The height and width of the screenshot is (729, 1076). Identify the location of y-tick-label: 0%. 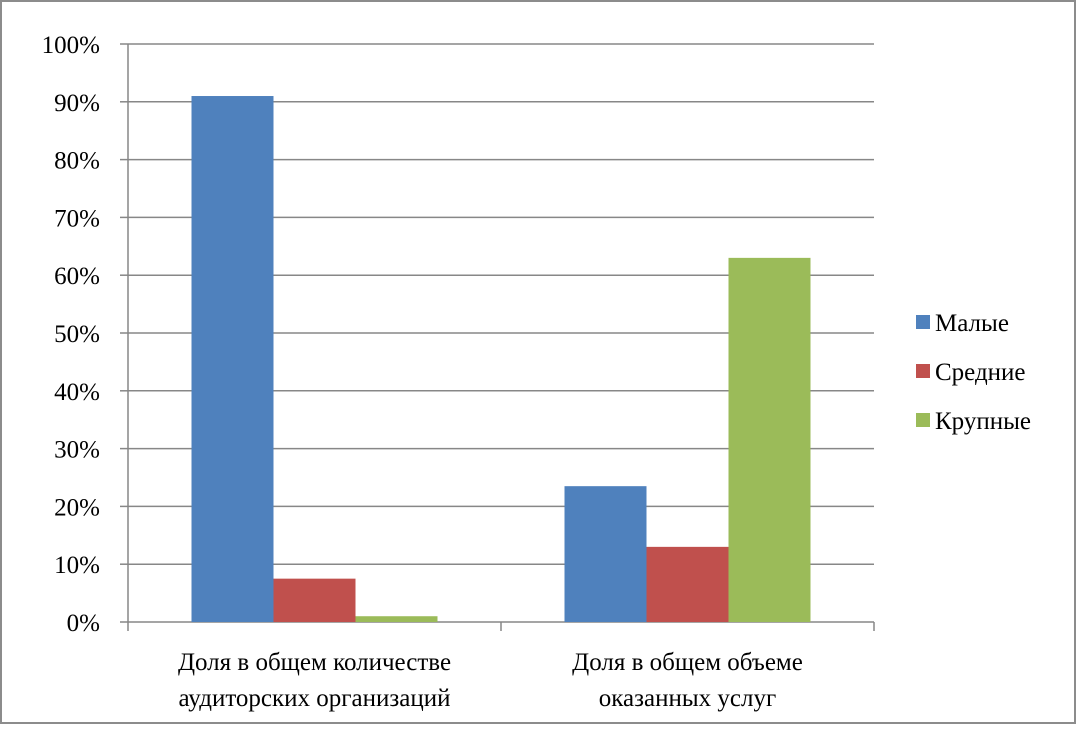
(83, 623).